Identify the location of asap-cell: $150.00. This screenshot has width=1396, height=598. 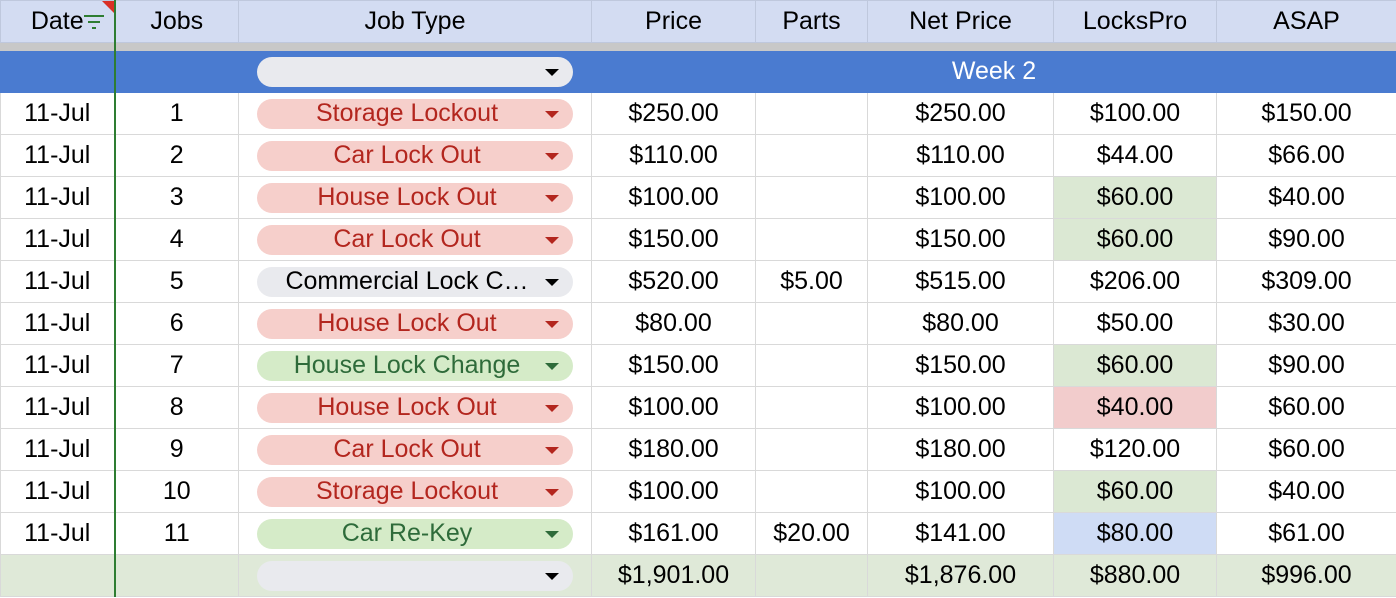
(1306, 113).